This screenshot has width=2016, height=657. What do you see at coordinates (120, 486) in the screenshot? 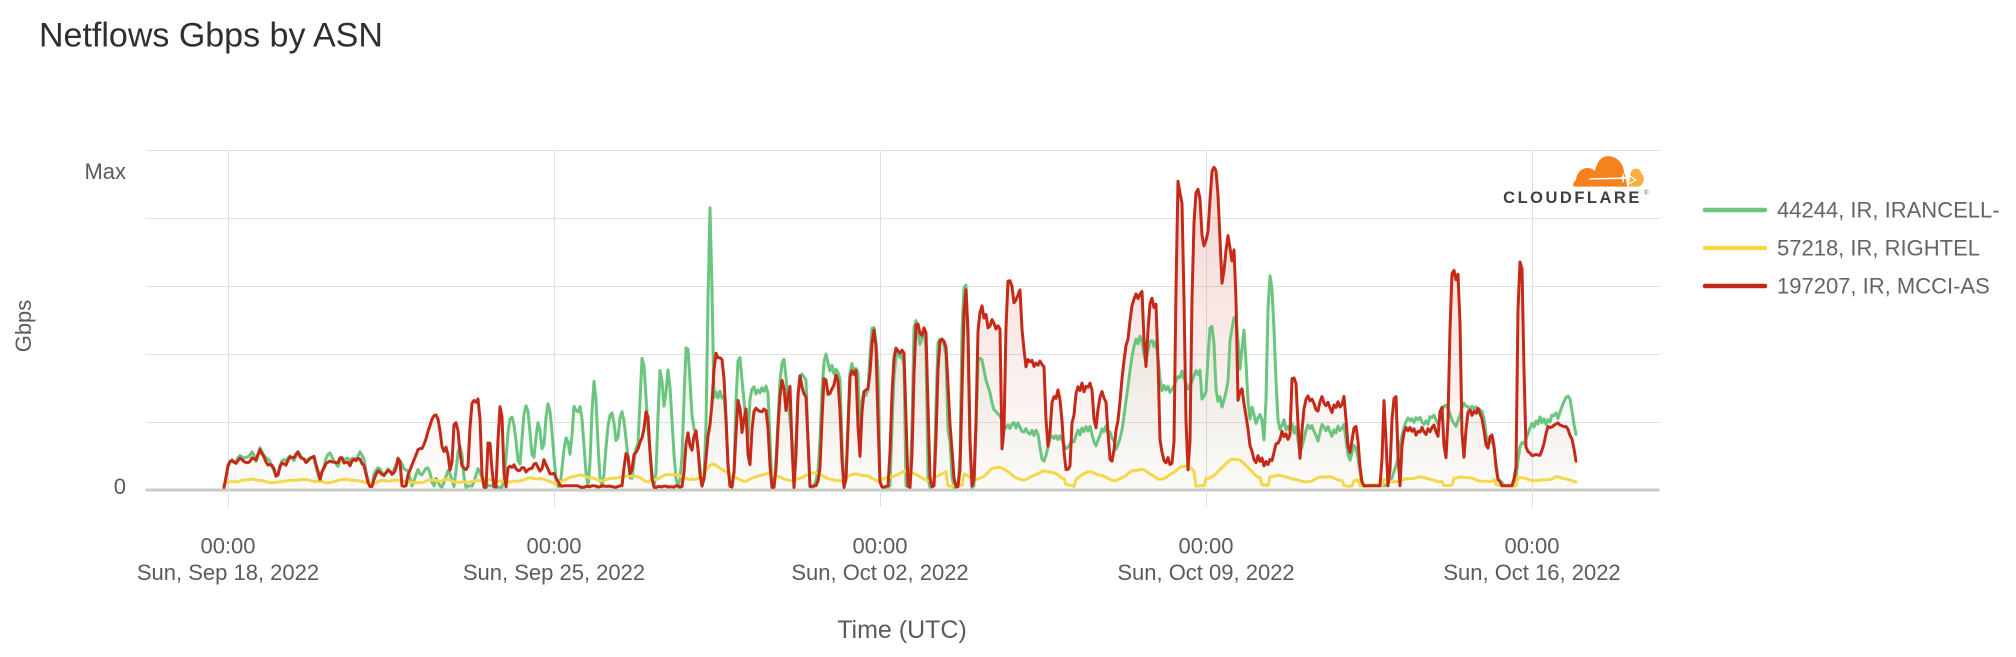
I see `svg-text: 0` at bounding box center [120, 486].